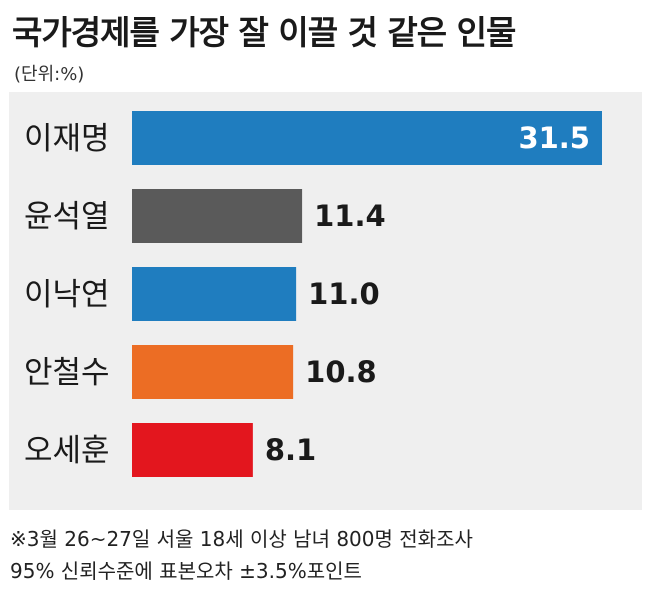  I want to click on value-label: 10.8, so click(341, 372).